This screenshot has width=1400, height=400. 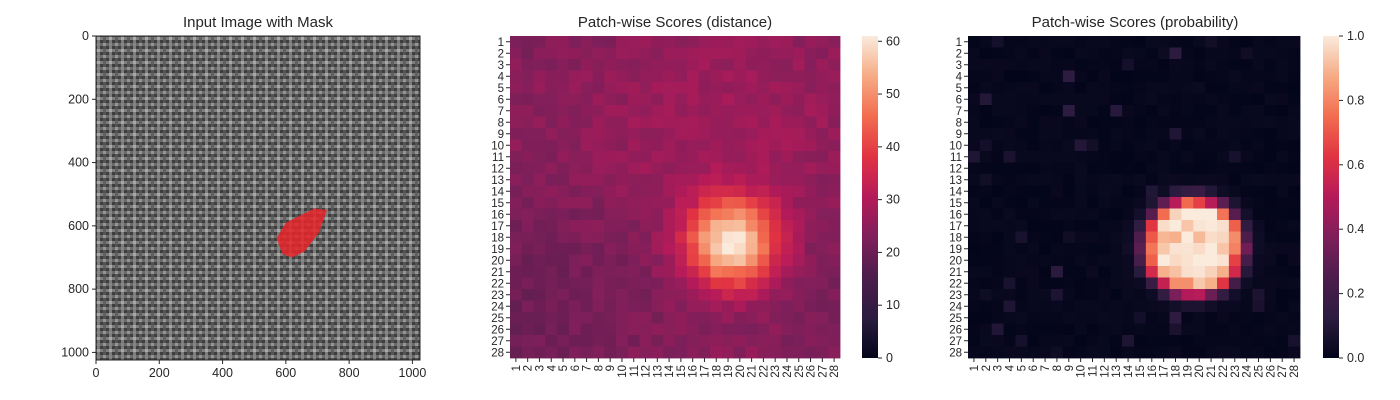 What do you see at coordinates (576, 368) in the screenshot?
I see `col-tick-label: 6` at bounding box center [576, 368].